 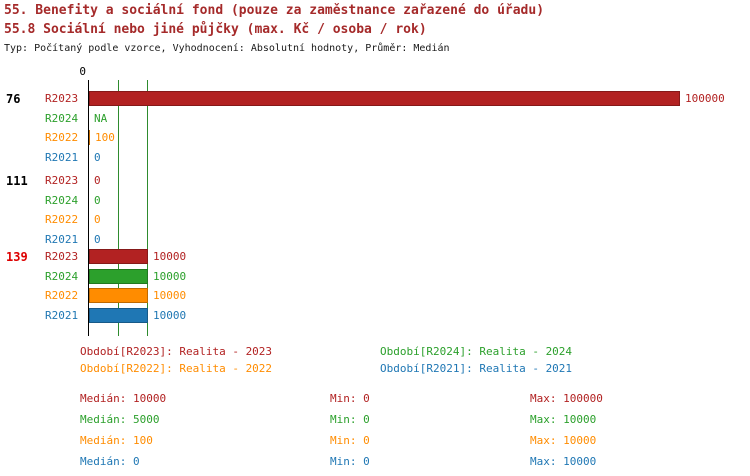 What do you see at coordinates (566, 398) in the screenshot?
I see `stat-max: Max: 100000` at bounding box center [566, 398].